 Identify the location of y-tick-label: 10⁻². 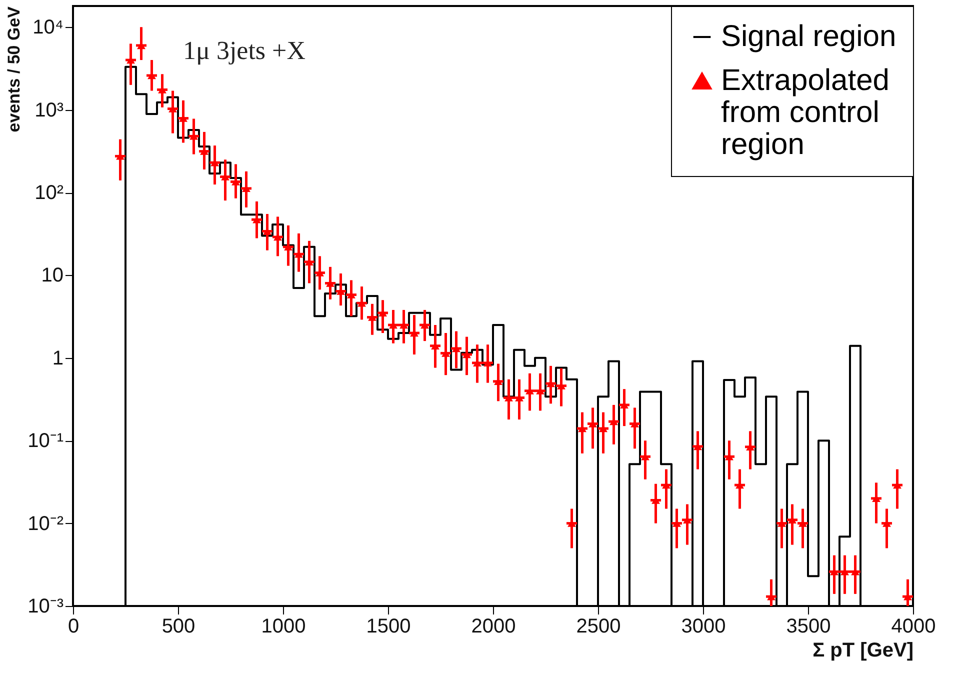
(46, 523).